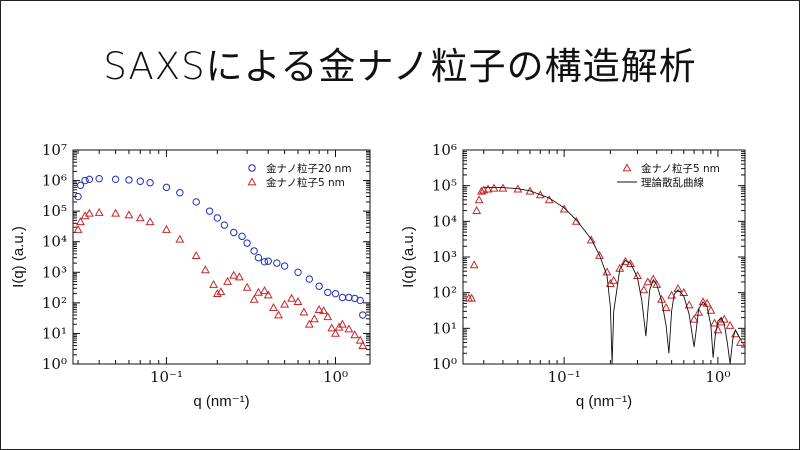 This screenshot has width=800, height=450. Describe the element at coordinates (444, 186) in the screenshot. I see `chart1-y-tick-label: 10⁵` at that location.